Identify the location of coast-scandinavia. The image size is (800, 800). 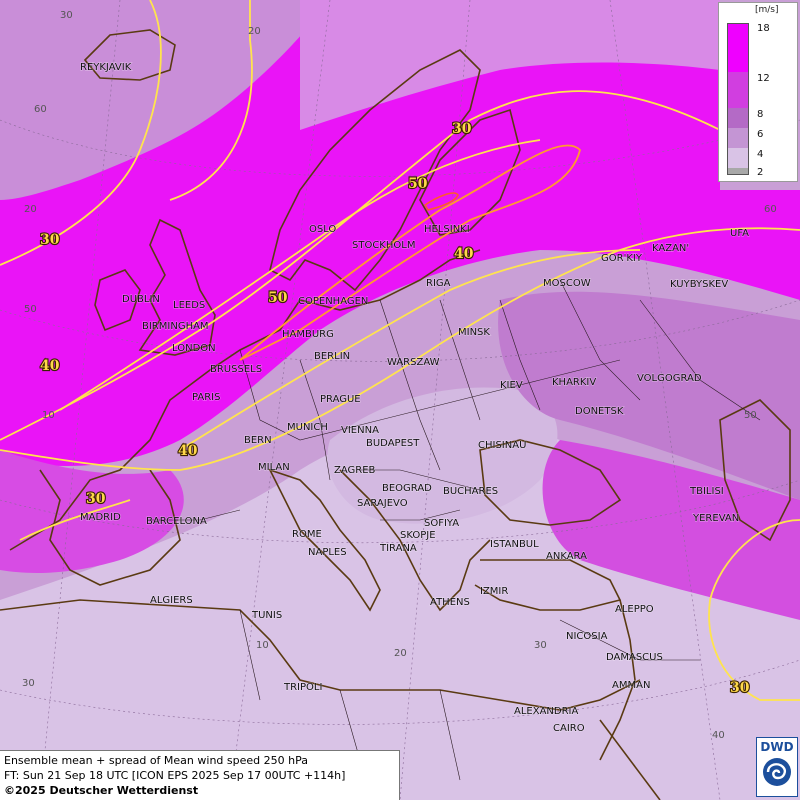
(375, 170).